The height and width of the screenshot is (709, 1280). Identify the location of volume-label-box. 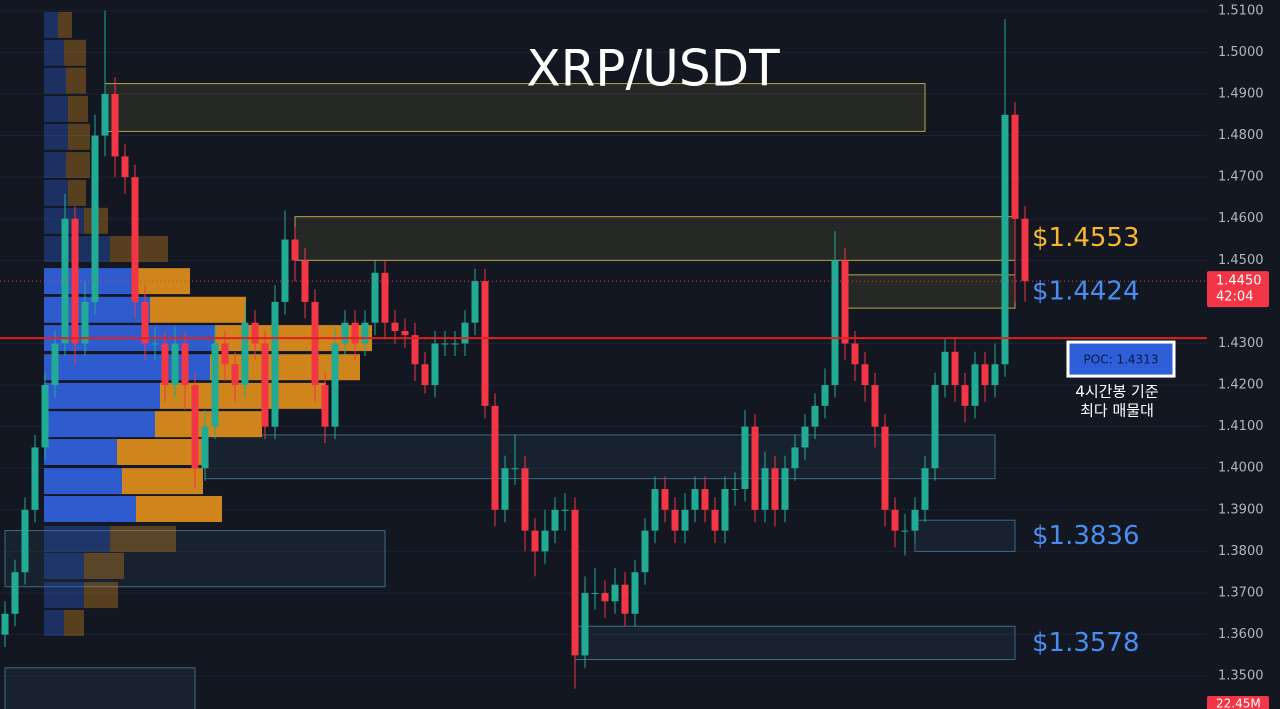
(1238, 702).